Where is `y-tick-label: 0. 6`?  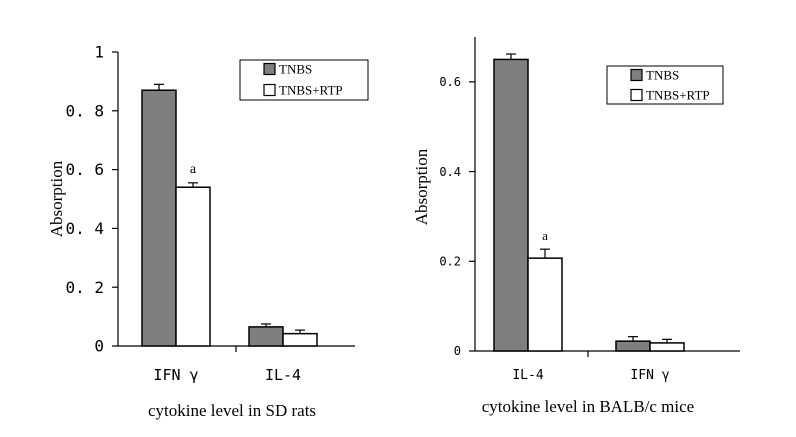
y-tick-label: 0. 6 is located at coordinates (84, 169).